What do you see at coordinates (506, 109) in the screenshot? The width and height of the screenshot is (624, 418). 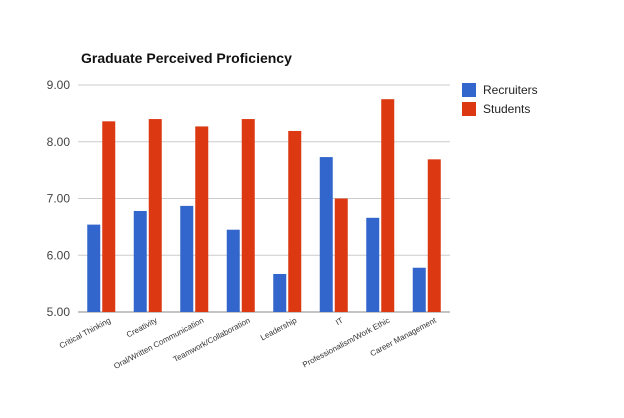 I see `legend-label-students: Students` at bounding box center [506, 109].